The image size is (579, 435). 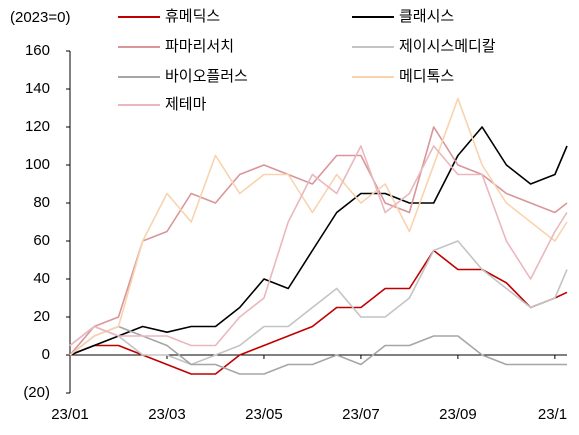 What do you see at coordinates (199, 46) in the screenshot?
I see `legend-label: 파마리서치` at bounding box center [199, 46].